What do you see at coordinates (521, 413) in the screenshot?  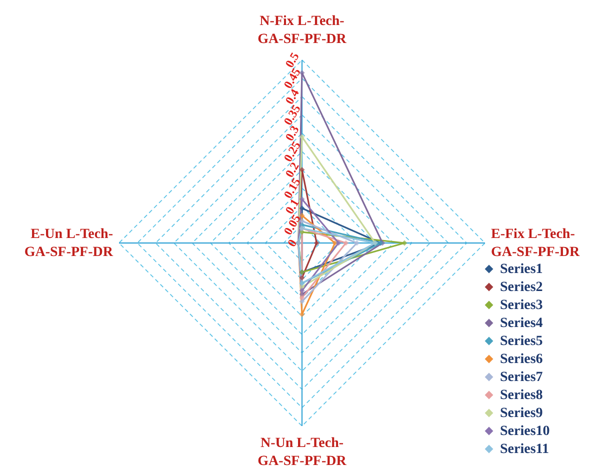 I see `legend-label: Series9` at bounding box center [521, 413].